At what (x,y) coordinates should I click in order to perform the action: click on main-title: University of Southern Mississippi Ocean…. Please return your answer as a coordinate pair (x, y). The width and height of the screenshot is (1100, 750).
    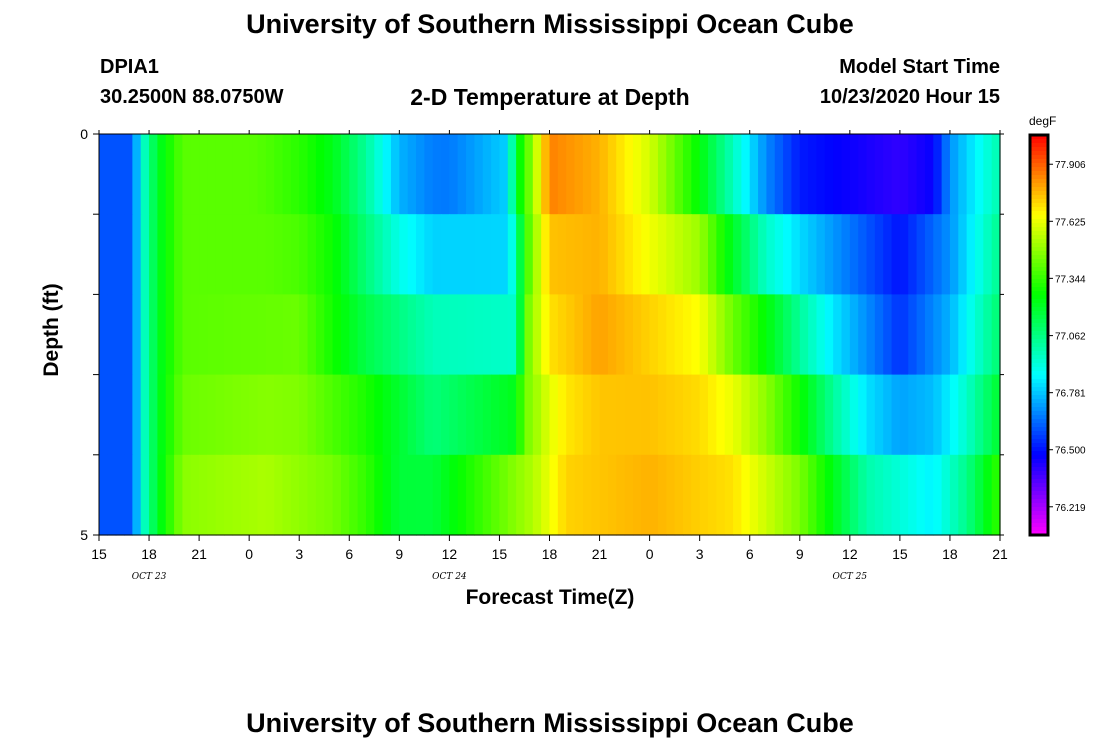
    Looking at the image, I should click on (550, 24).